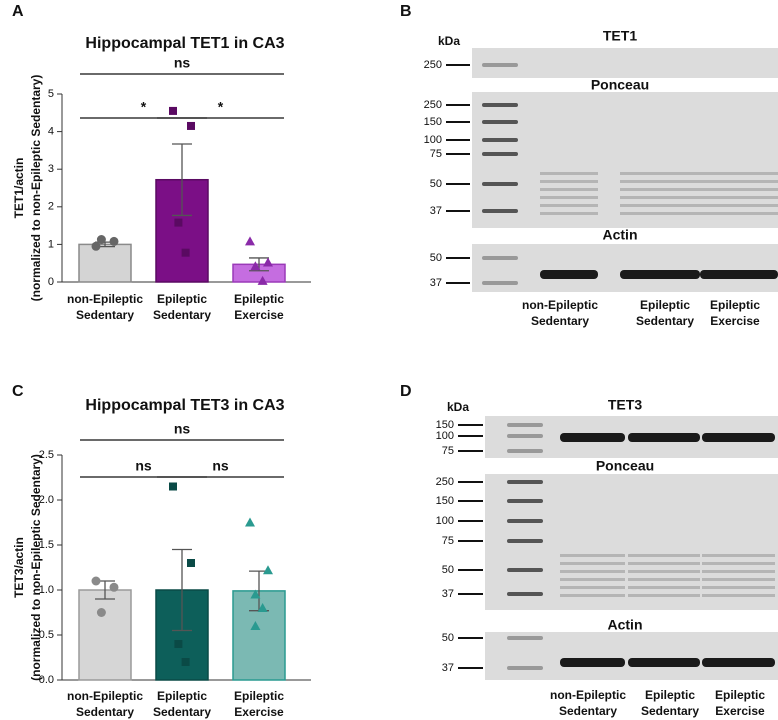  What do you see at coordinates (665, 305) in the screenshot?
I see `lane-label: Epileptic` at bounding box center [665, 305].